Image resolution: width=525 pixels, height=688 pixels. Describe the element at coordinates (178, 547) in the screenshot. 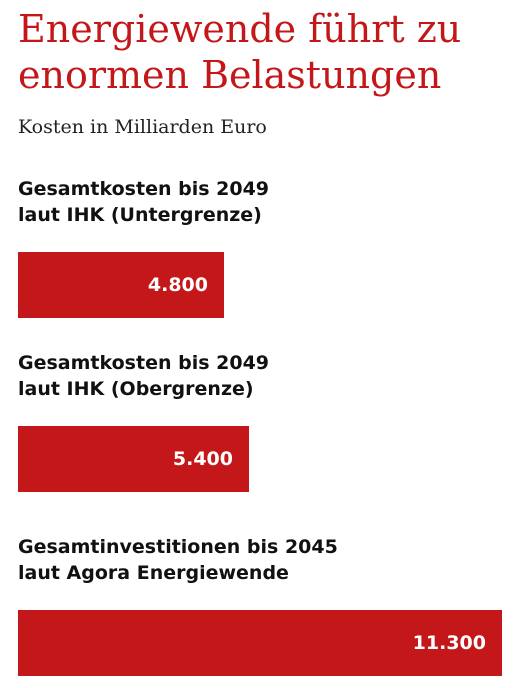

I see `category-label: Gesamtinvestitionen bis 2045` at that location.